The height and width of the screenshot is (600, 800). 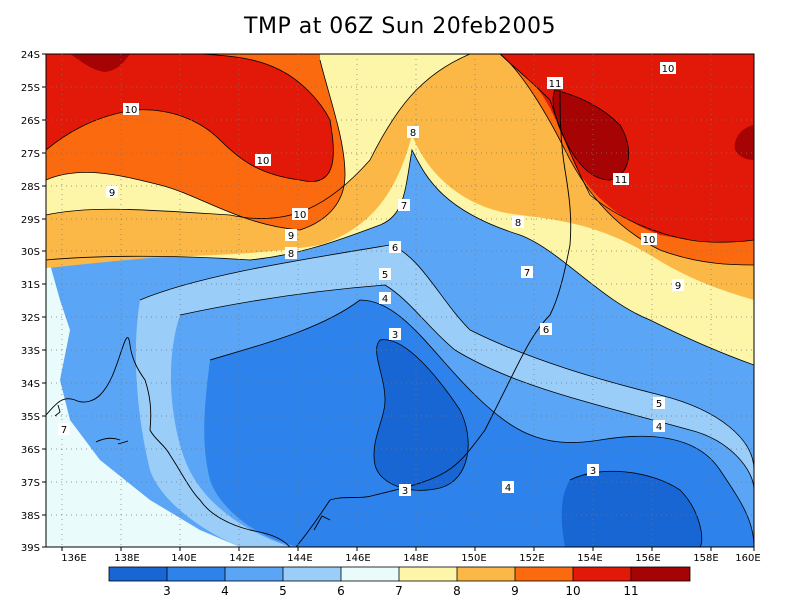 What do you see at coordinates (515, 591) in the screenshot?
I see `colorbar-label: 9` at bounding box center [515, 591].